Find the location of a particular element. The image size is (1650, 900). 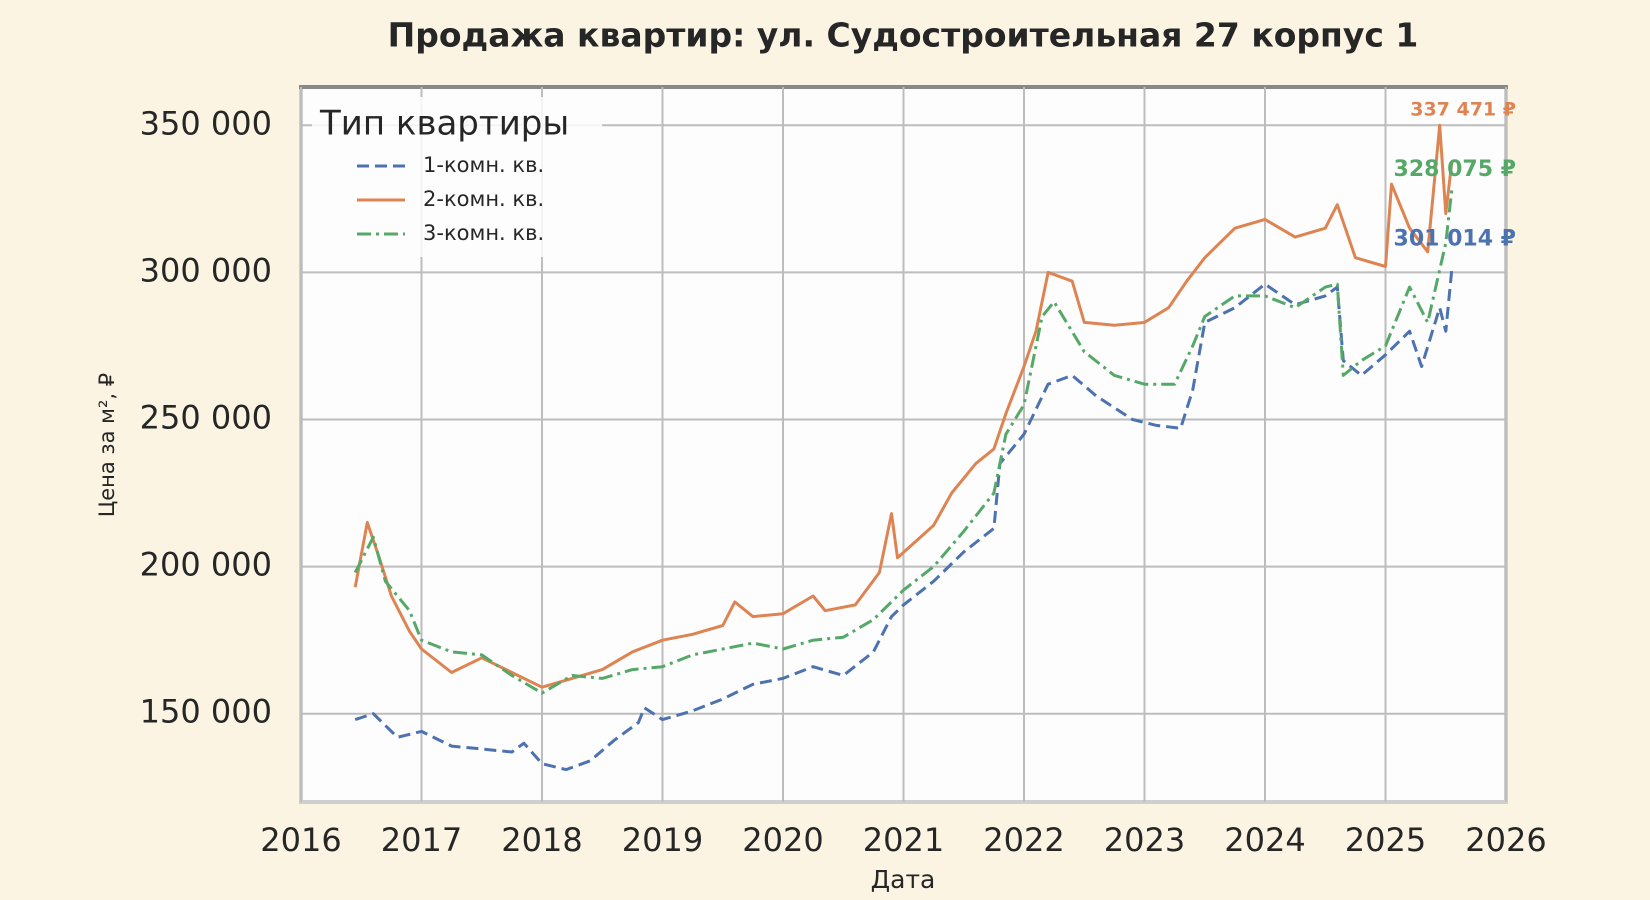

x-tick-label: 2017 is located at coordinates (421, 840).